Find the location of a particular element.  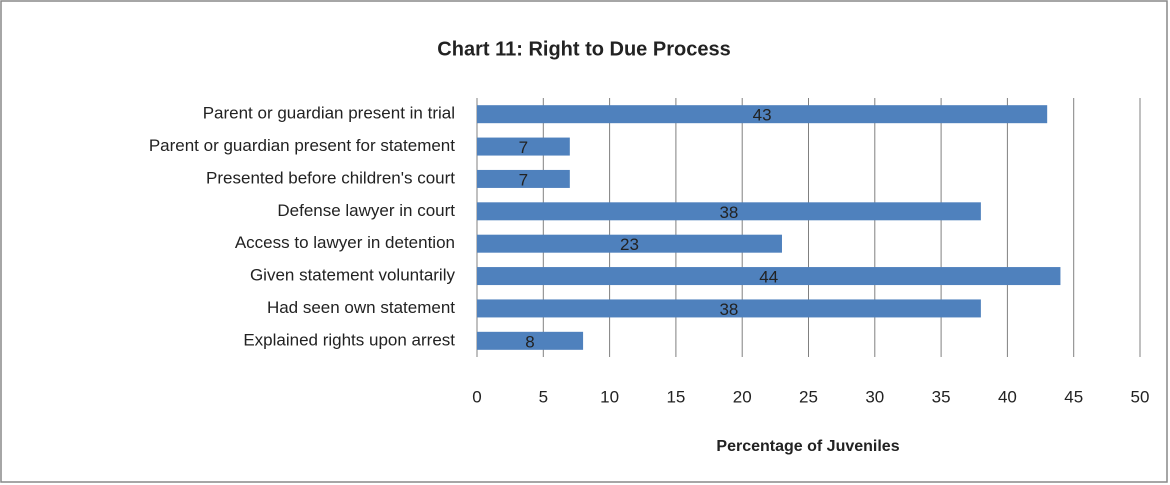

x-tick-label: 15 is located at coordinates (675, 396).